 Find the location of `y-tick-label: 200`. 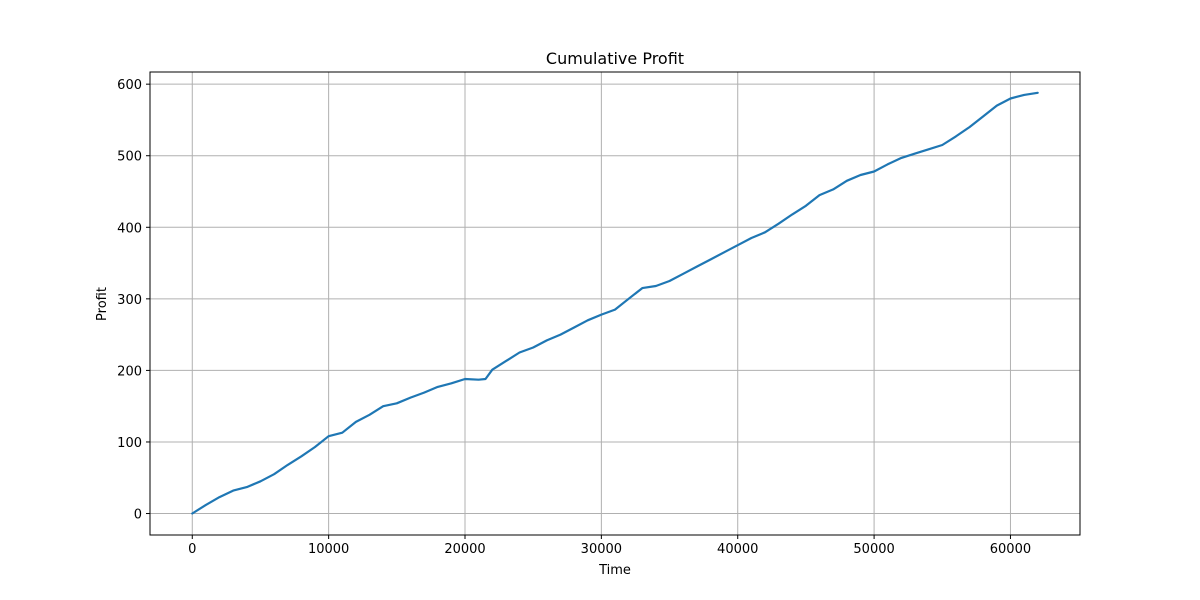

y-tick-label: 200 is located at coordinates (129, 371).